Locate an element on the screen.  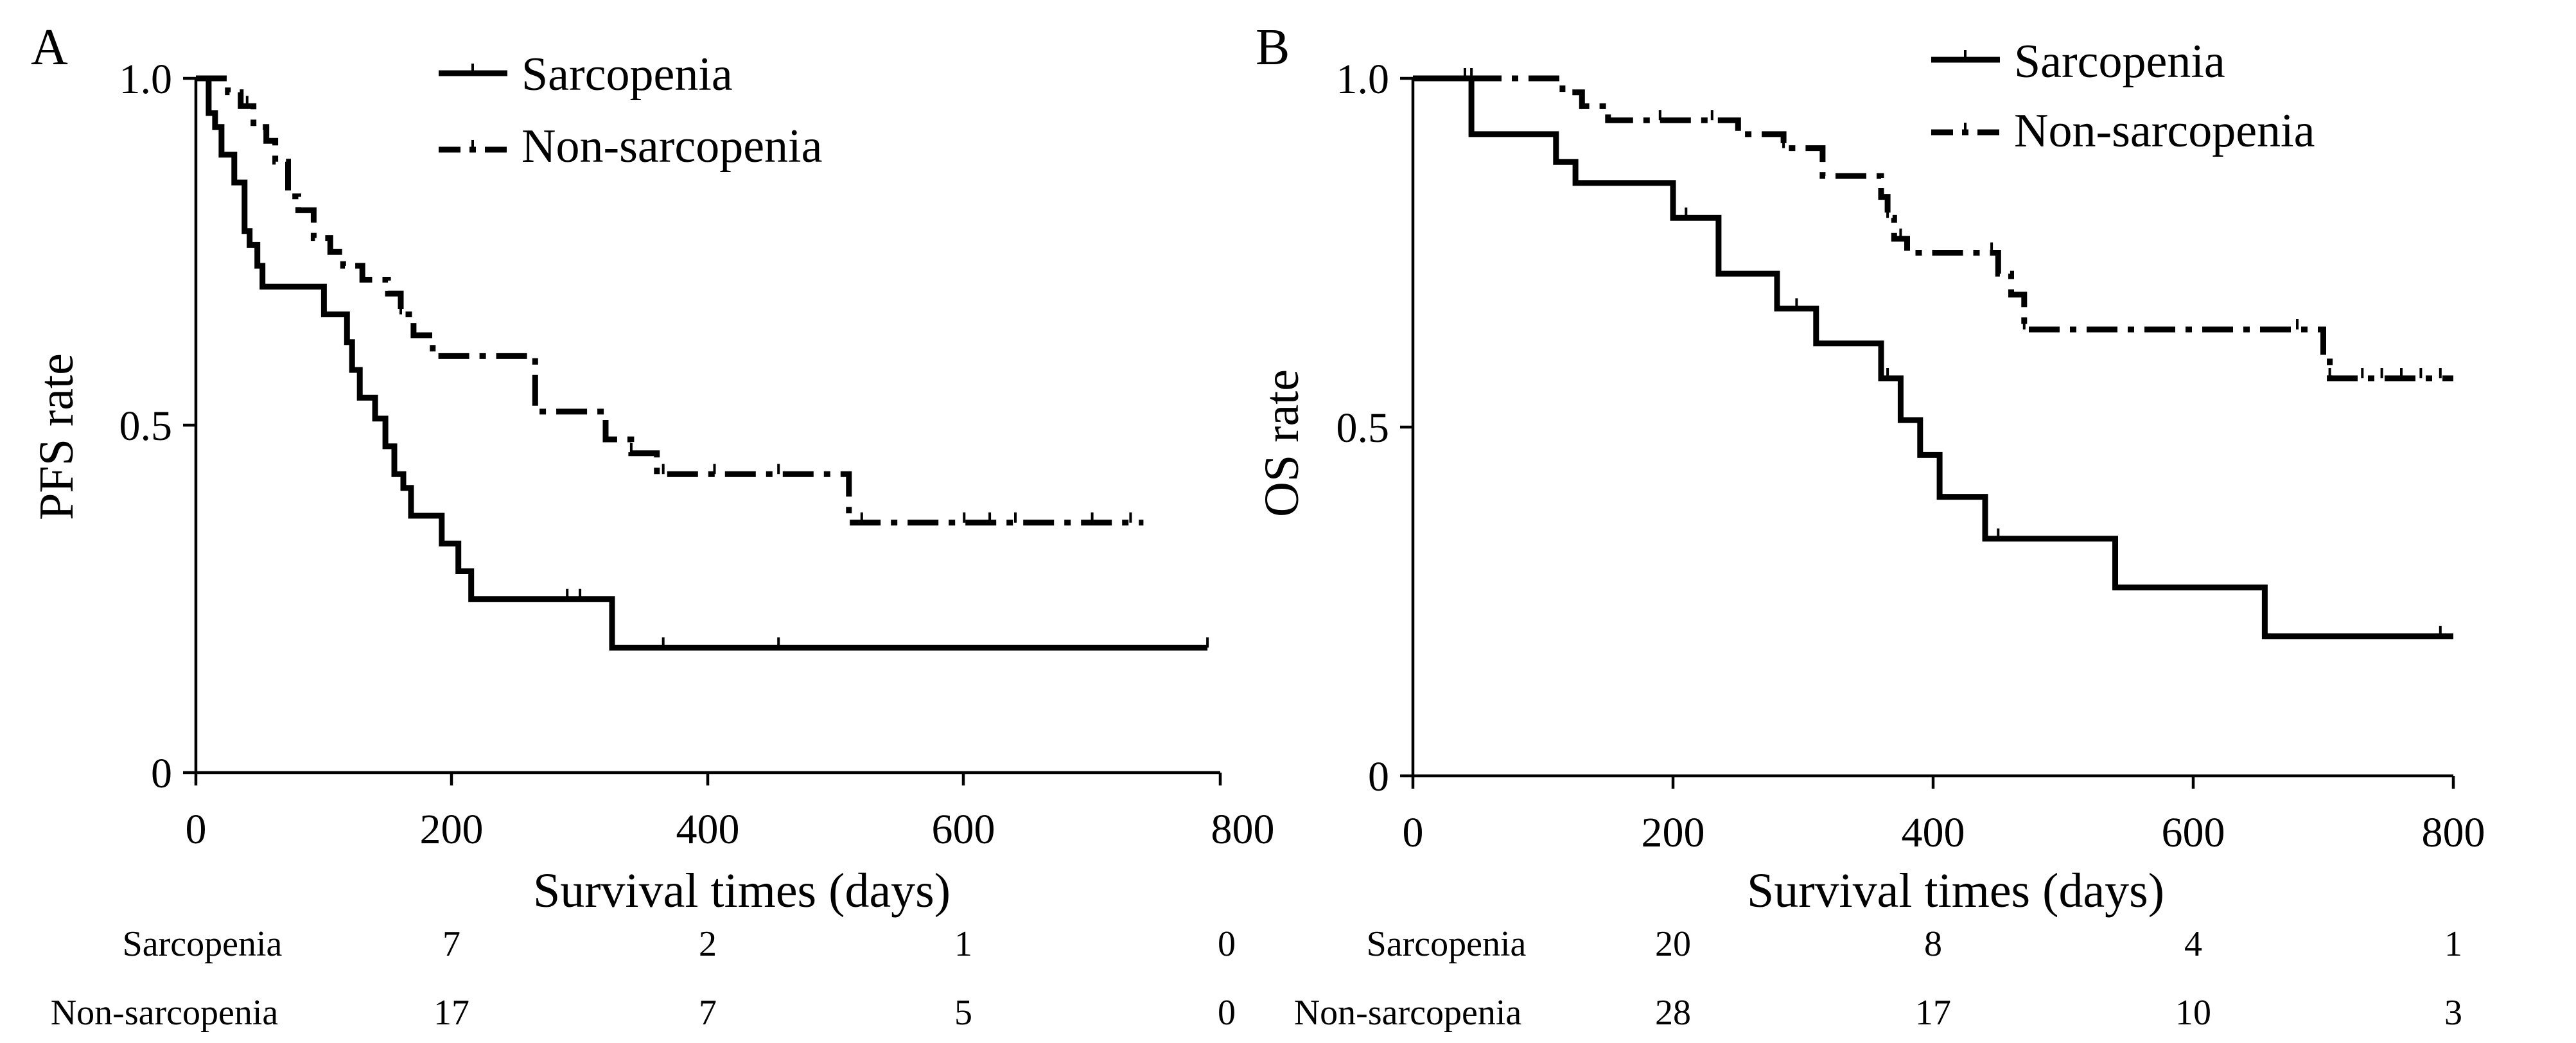
y-axis-title: PFS rate is located at coordinates (56, 437).